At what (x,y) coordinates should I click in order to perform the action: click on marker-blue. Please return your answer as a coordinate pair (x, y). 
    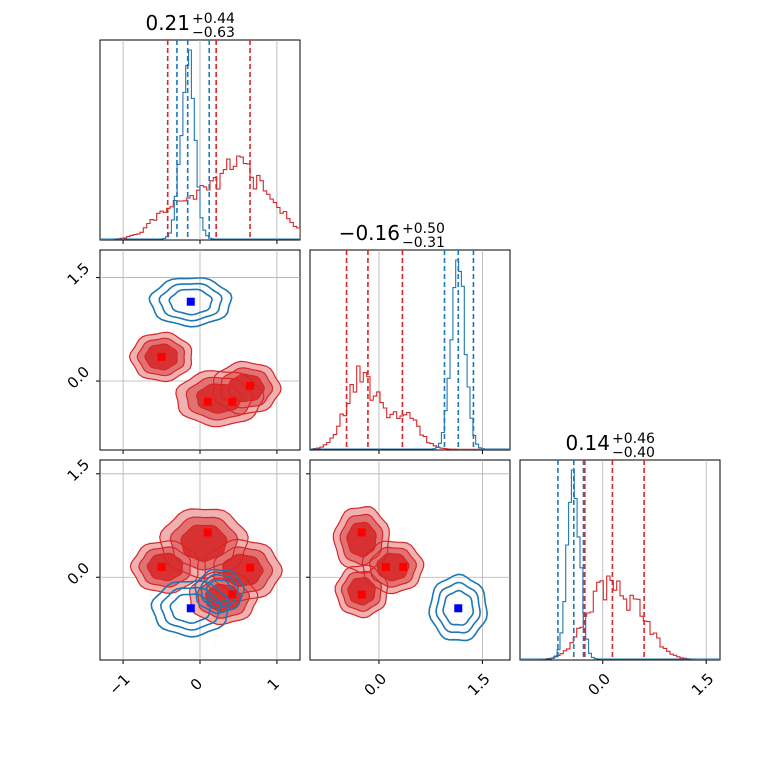
    Looking at the image, I should click on (190, 301).